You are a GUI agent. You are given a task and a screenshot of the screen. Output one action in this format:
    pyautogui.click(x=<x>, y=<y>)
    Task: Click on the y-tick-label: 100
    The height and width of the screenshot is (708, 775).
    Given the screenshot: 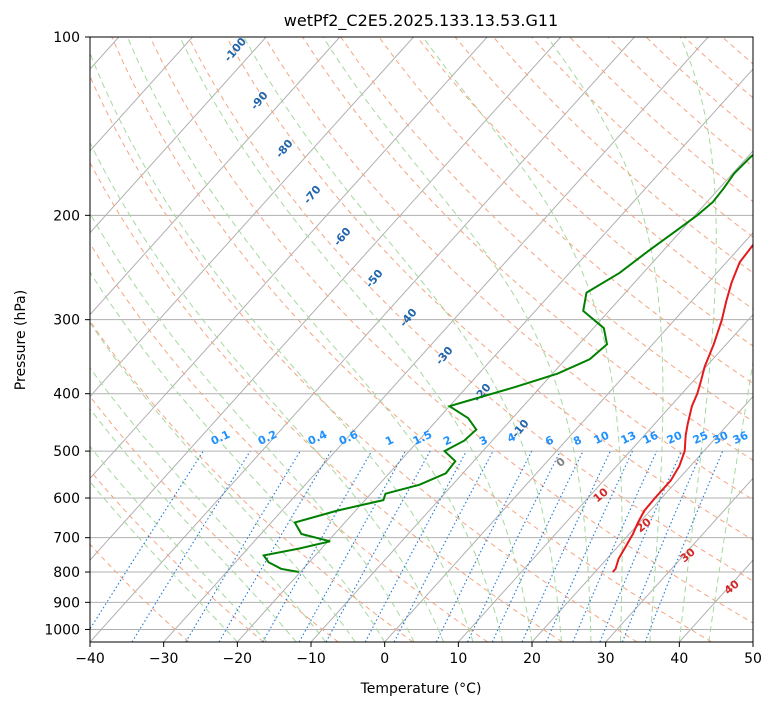 What is the action you would take?
    pyautogui.click(x=66, y=38)
    